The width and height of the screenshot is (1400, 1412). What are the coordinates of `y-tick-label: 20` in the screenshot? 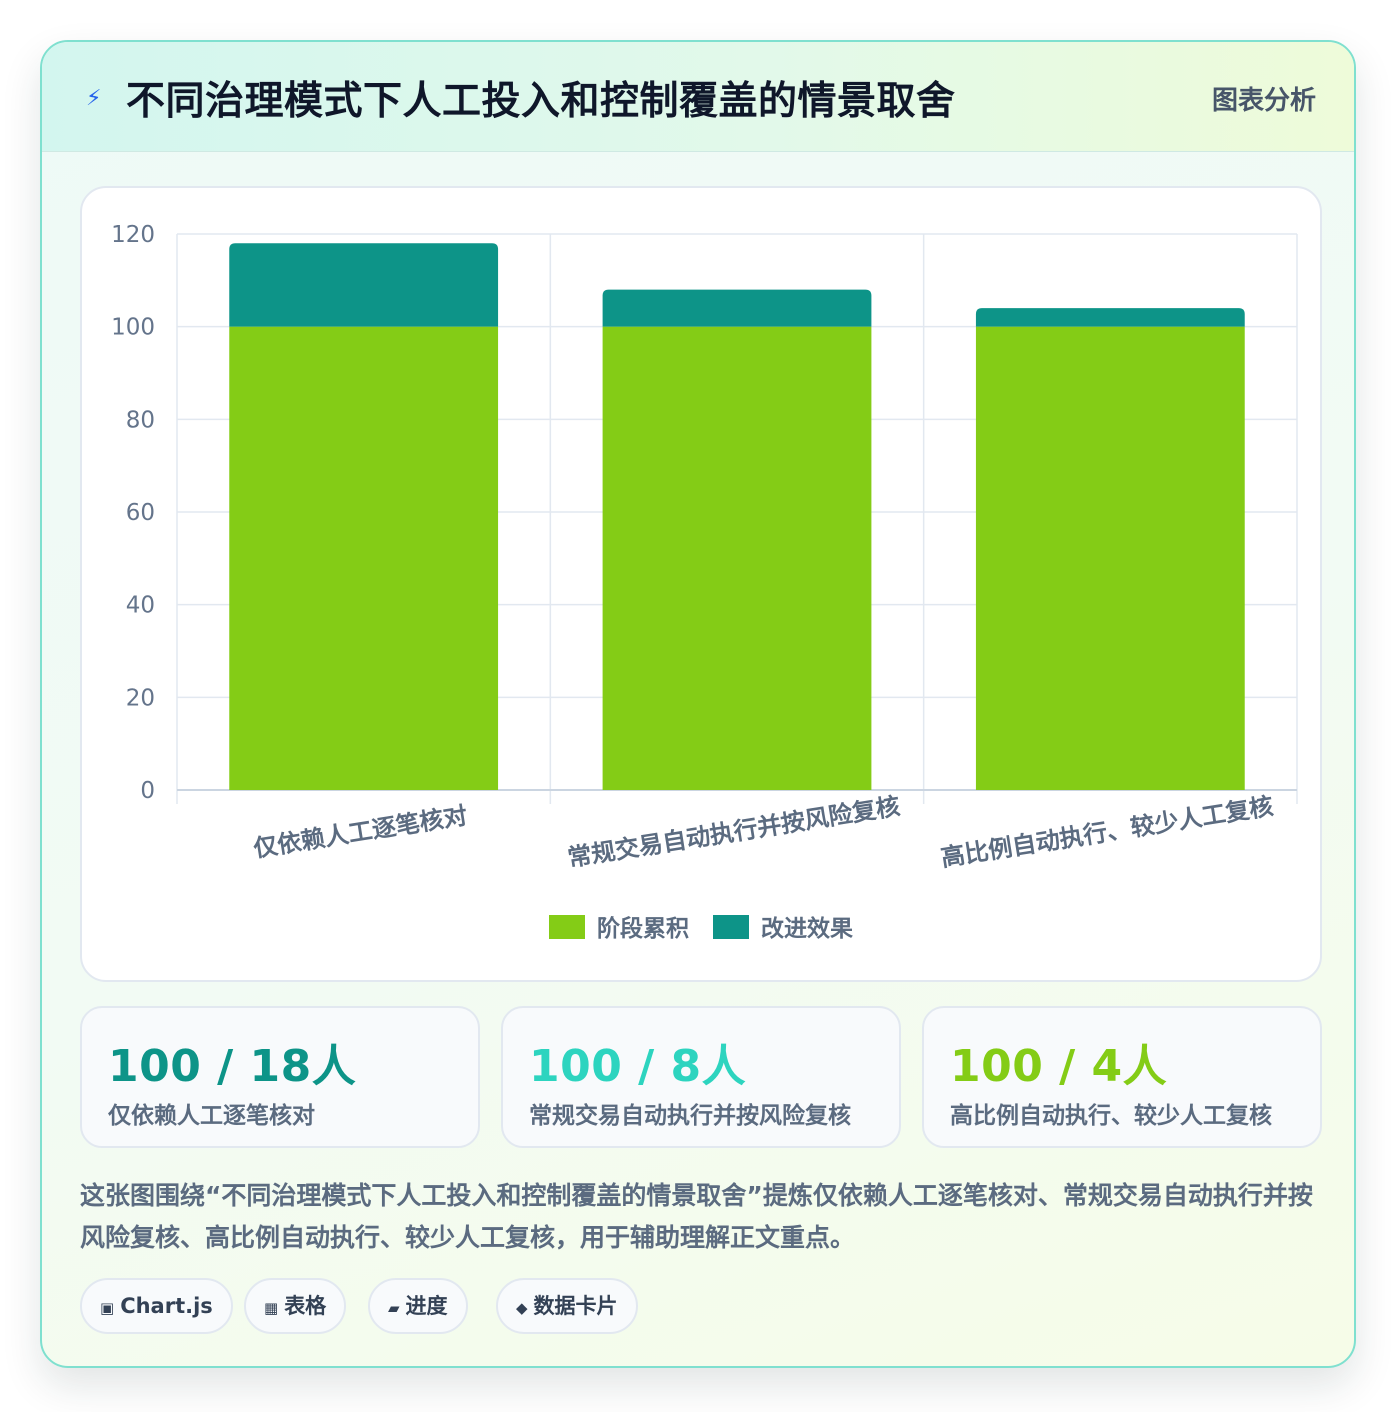 It's located at (140, 698).